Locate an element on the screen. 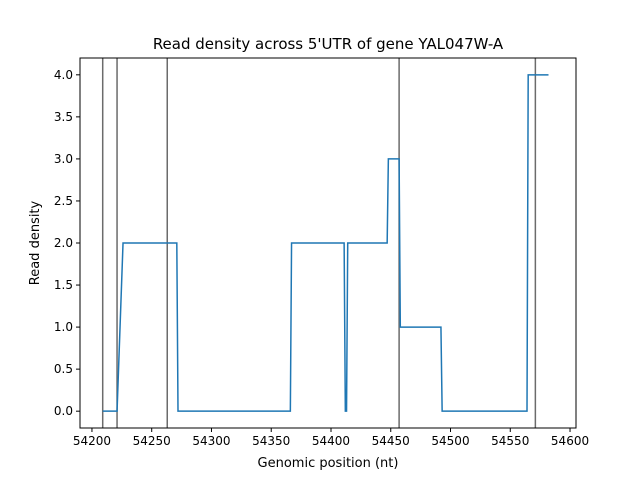 This screenshot has width=640, height=480. x-tick-label: 54500 is located at coordinates (450, 441).